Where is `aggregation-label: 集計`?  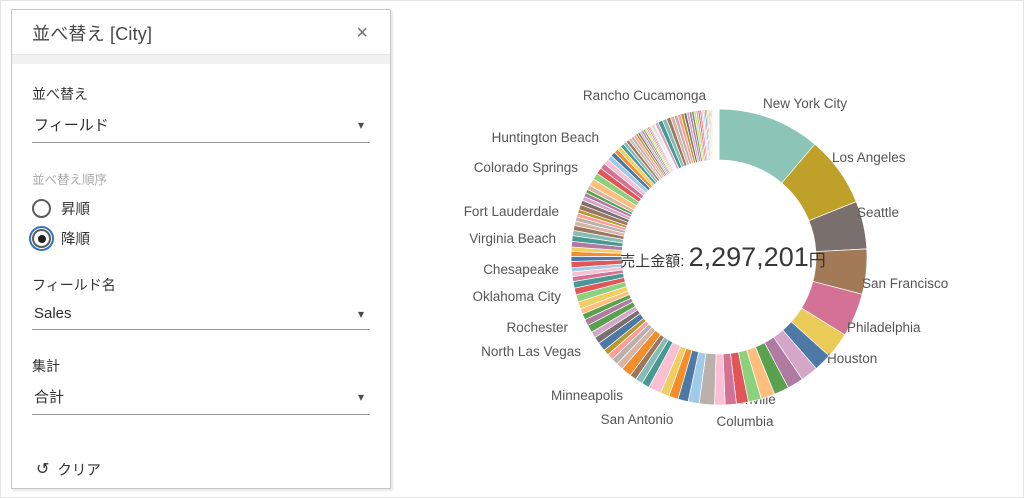
aggregation-label: 集計 is located at coordinates (46, 366).